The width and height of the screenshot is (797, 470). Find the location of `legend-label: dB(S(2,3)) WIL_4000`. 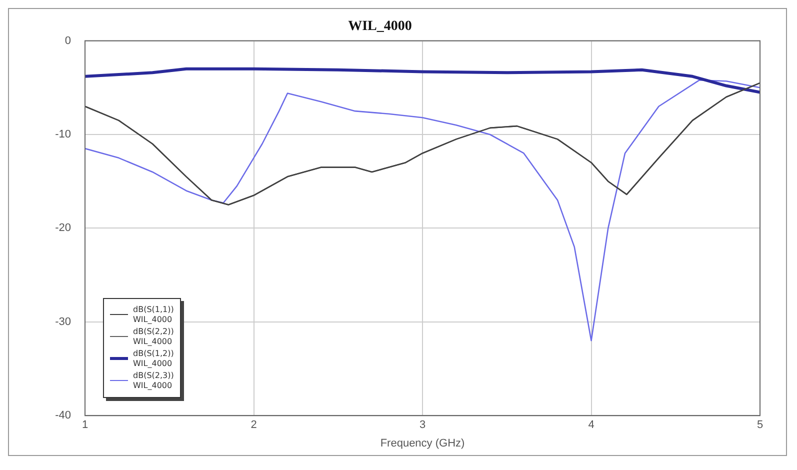

legend-label: dB(S(2,3)) WIL_4000 is located at coordinates (153, 380).